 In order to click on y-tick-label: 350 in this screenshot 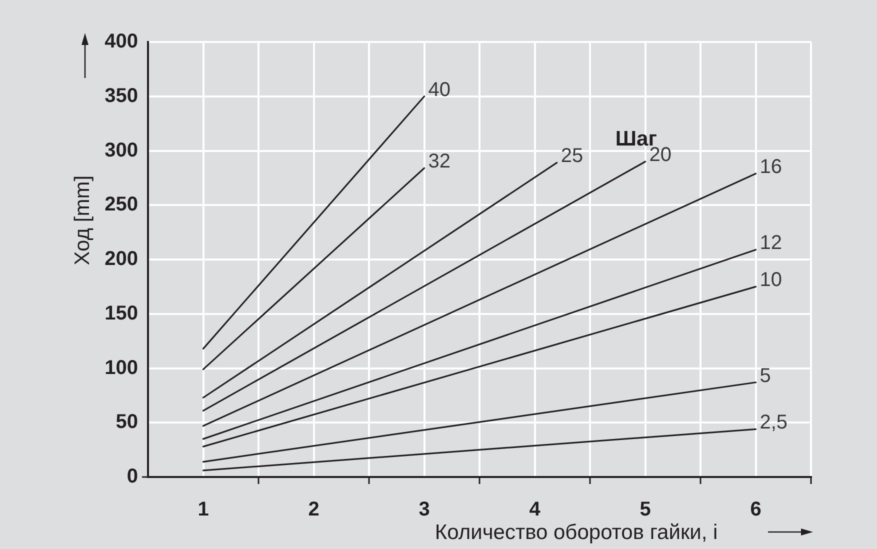, I will do `click(121, 95)`.